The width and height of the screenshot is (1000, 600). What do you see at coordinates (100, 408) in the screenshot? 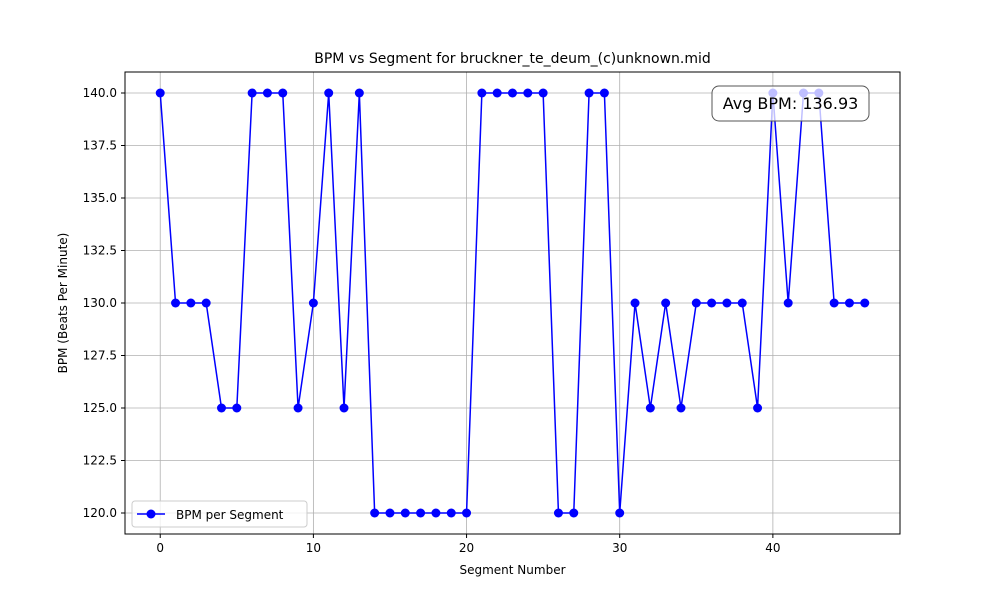
I see `y-tick-label: 125.0` at bounding box center [100, 408].